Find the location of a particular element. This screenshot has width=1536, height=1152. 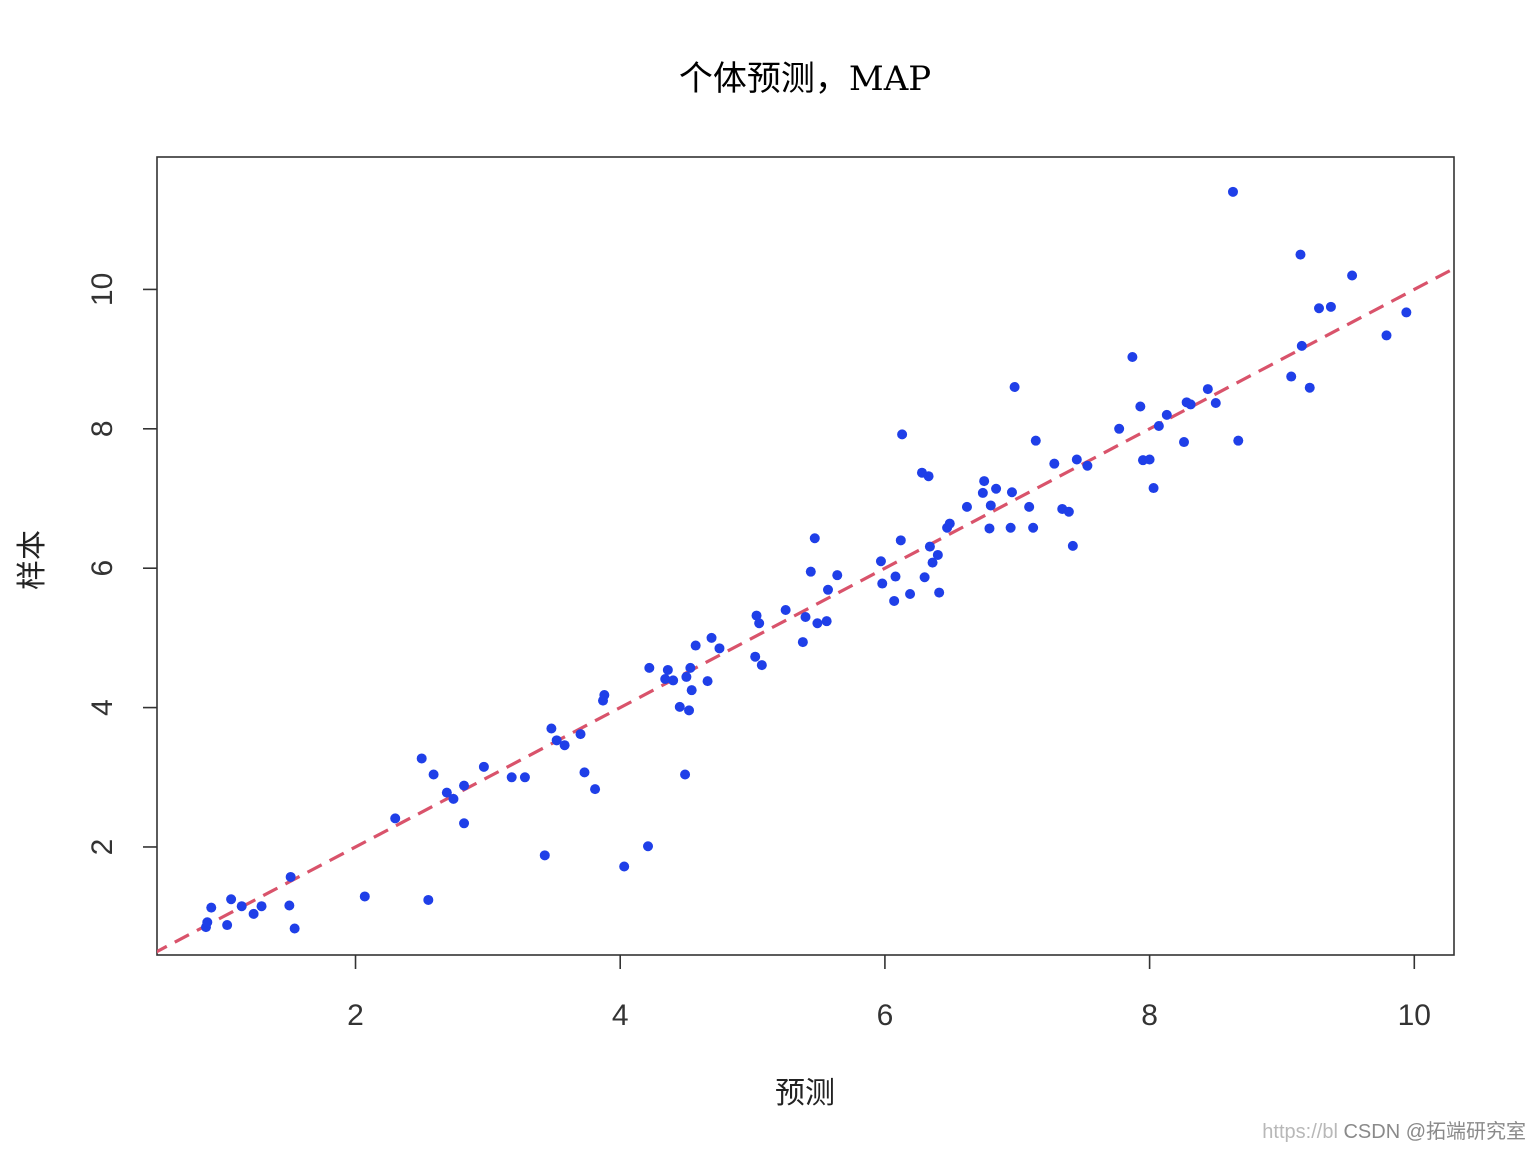

y-tick-label: 8 is located at coordinates (102, 428).